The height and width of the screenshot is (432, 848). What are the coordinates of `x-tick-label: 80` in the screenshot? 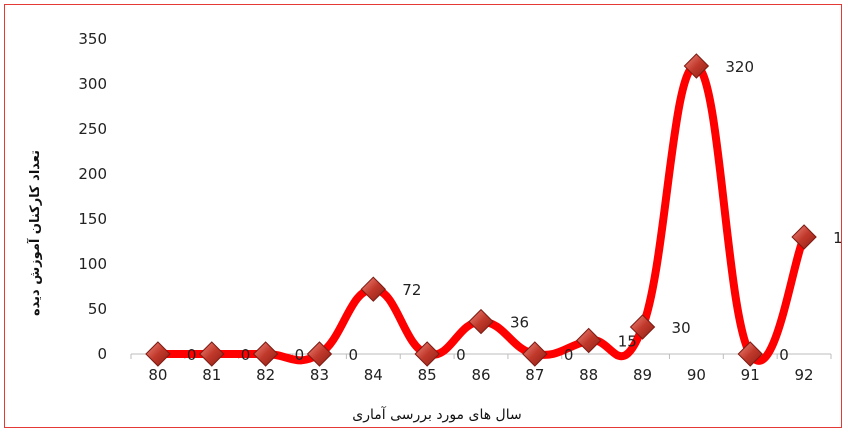 It's located at (157, 375).